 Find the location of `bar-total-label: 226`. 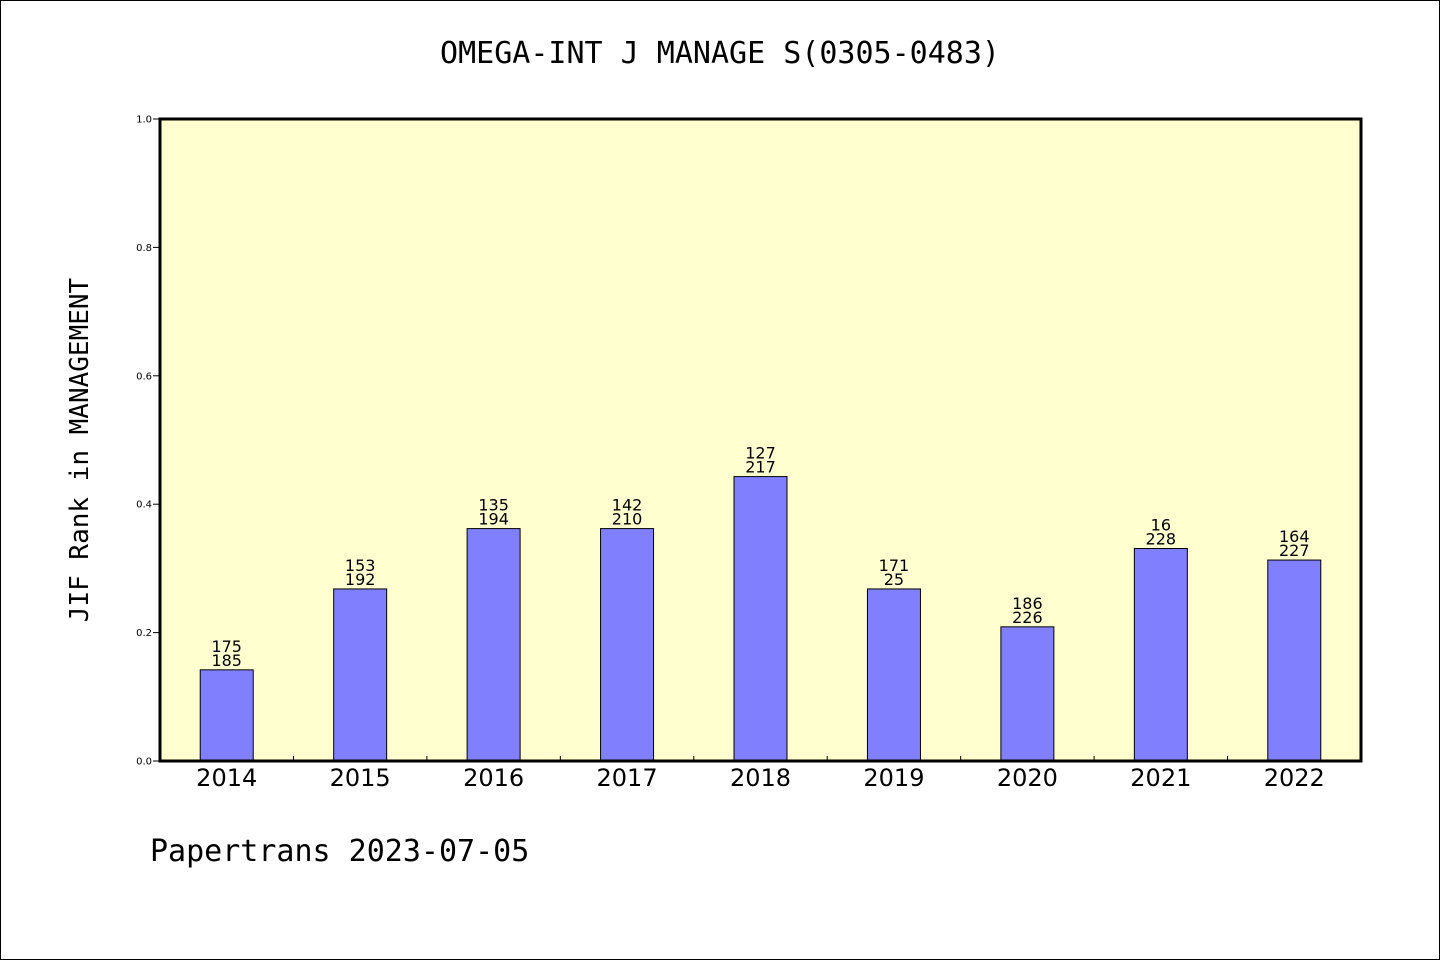

bar-total-label: 226 is located at coordinates (1027, 617).